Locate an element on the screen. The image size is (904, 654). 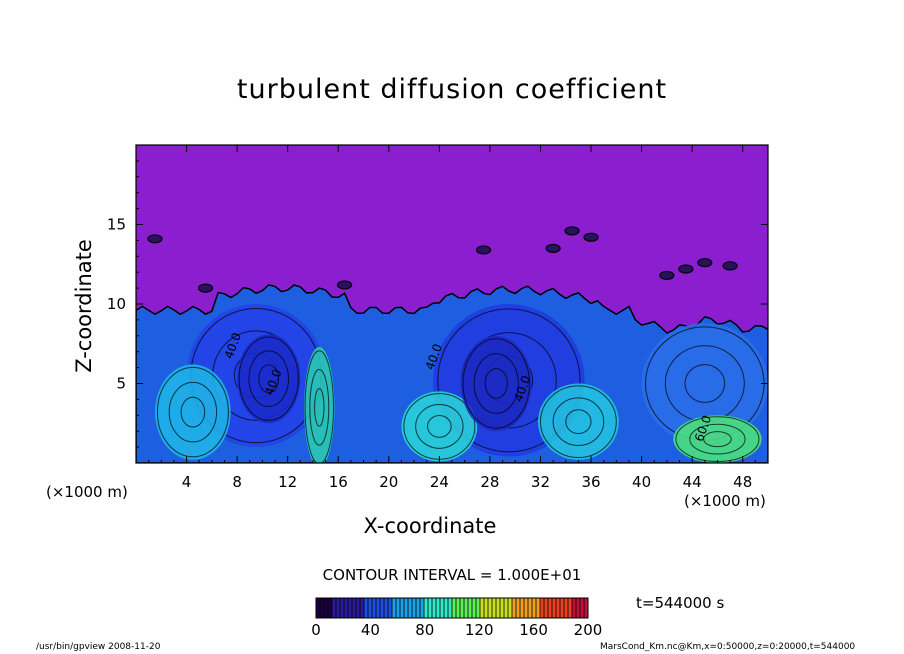
colorbar-tick-label: 40 is located at coordinates (370, 630).